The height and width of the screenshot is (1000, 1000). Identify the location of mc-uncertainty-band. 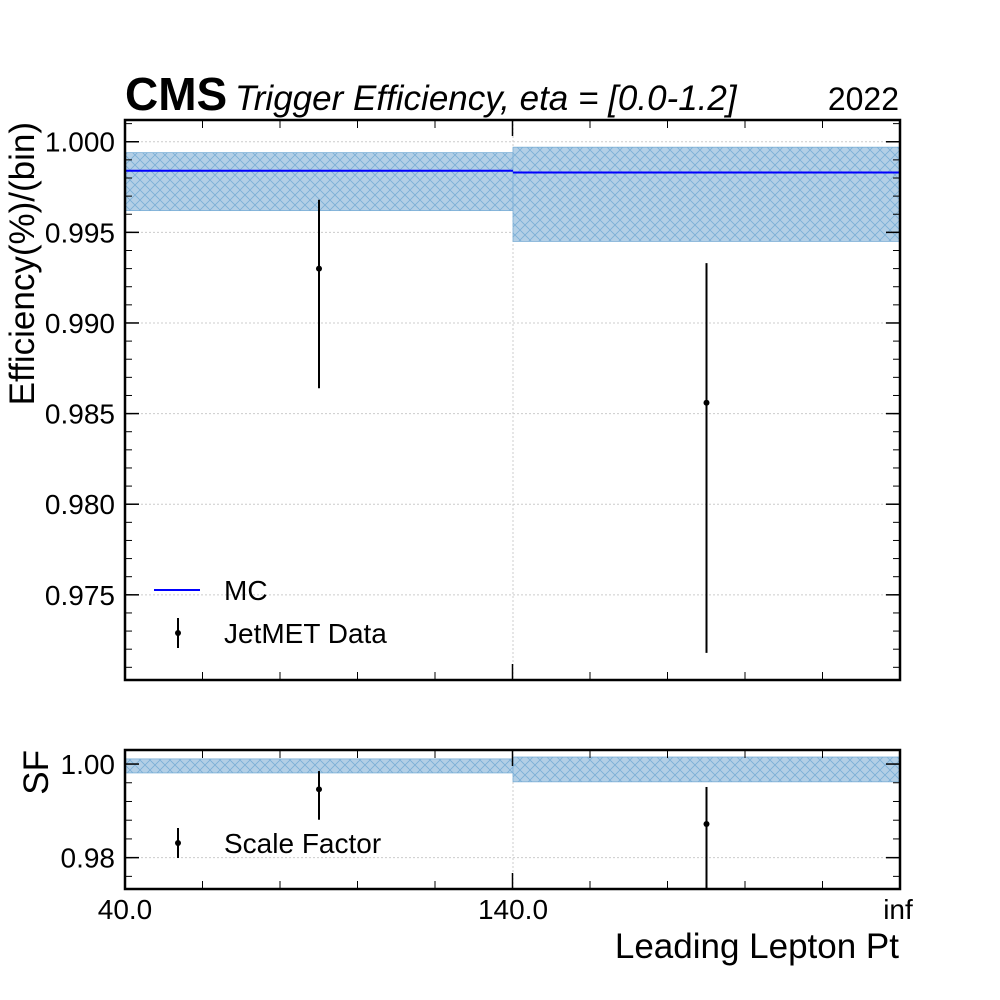
(512, 194).